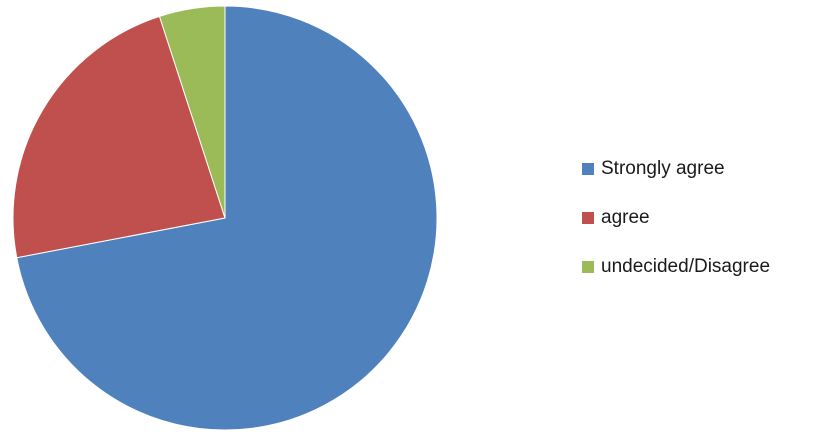 The height and width of the screenshot is (441, 827). Describe the element at coordinates (702, 217) in the screenshot. I see `legend-item-agree: agree` at that location.